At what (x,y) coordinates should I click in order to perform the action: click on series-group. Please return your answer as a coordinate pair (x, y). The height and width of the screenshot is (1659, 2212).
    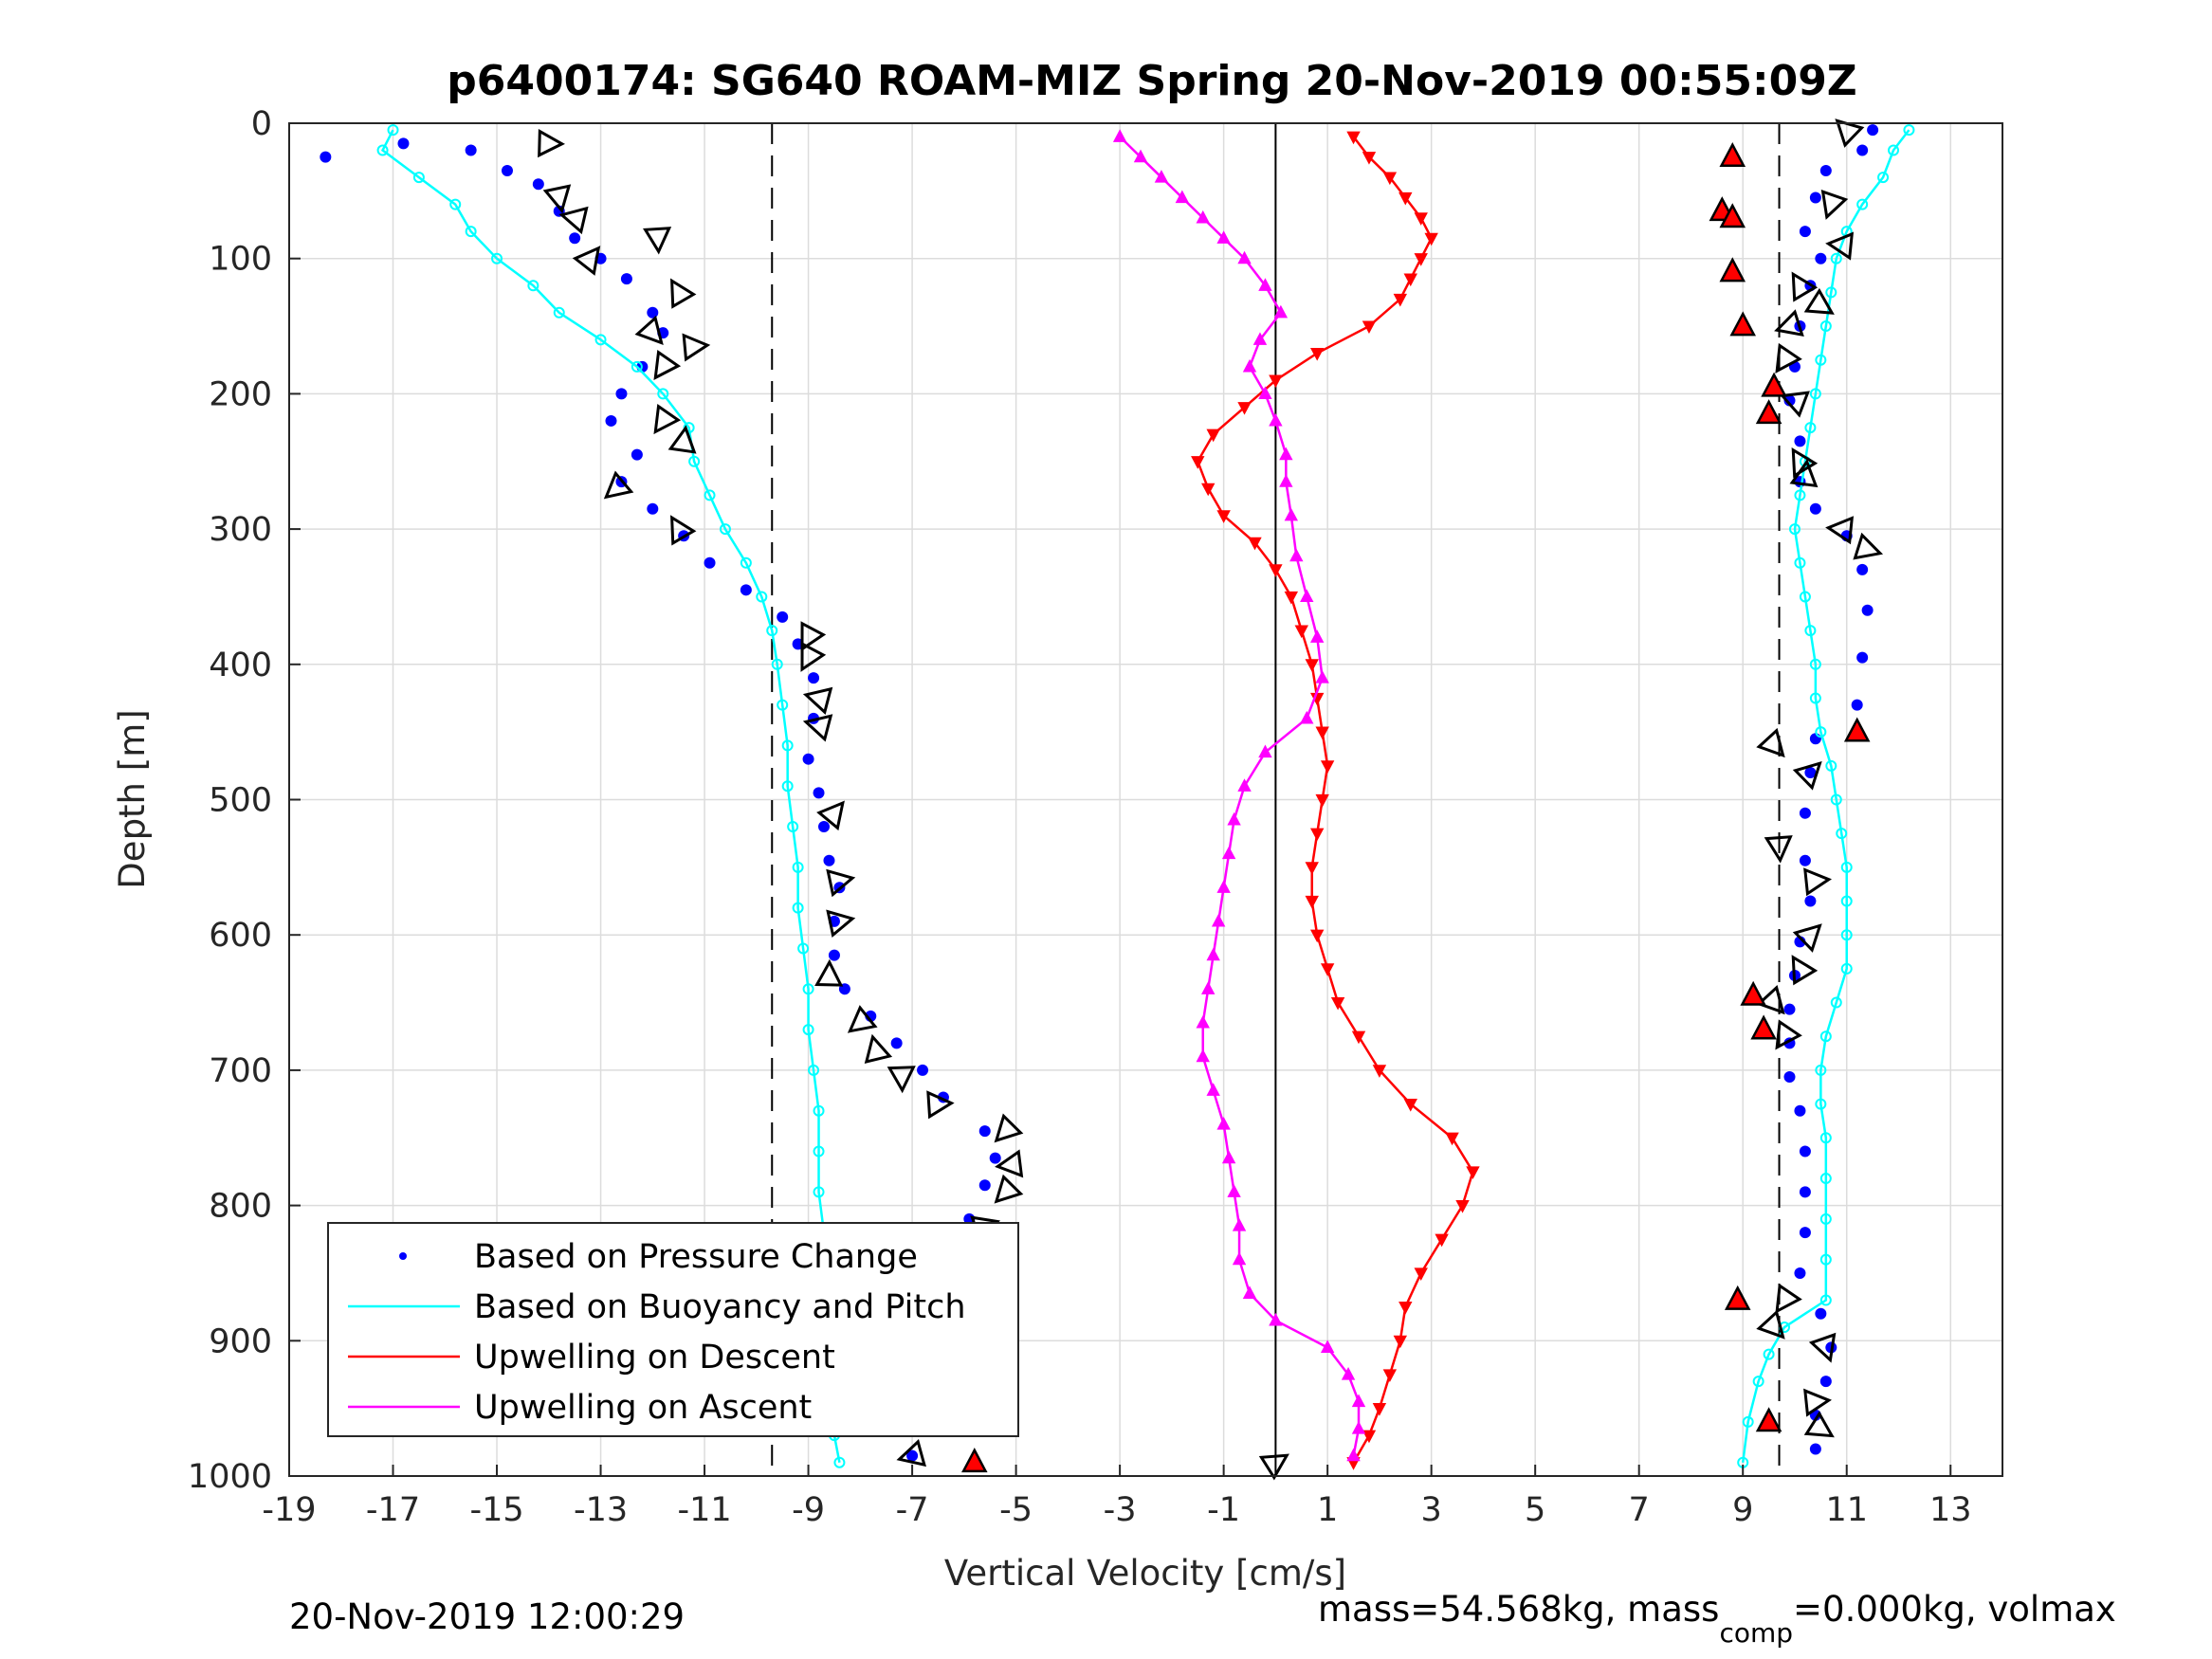
    Looking at the image, I should click on (1826, 796).